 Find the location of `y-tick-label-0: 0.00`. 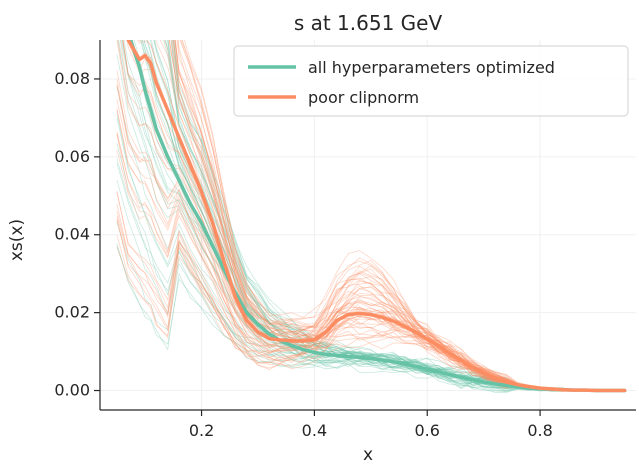

y-tick-label-0: 0.00 is located at coordinates (72, 390).